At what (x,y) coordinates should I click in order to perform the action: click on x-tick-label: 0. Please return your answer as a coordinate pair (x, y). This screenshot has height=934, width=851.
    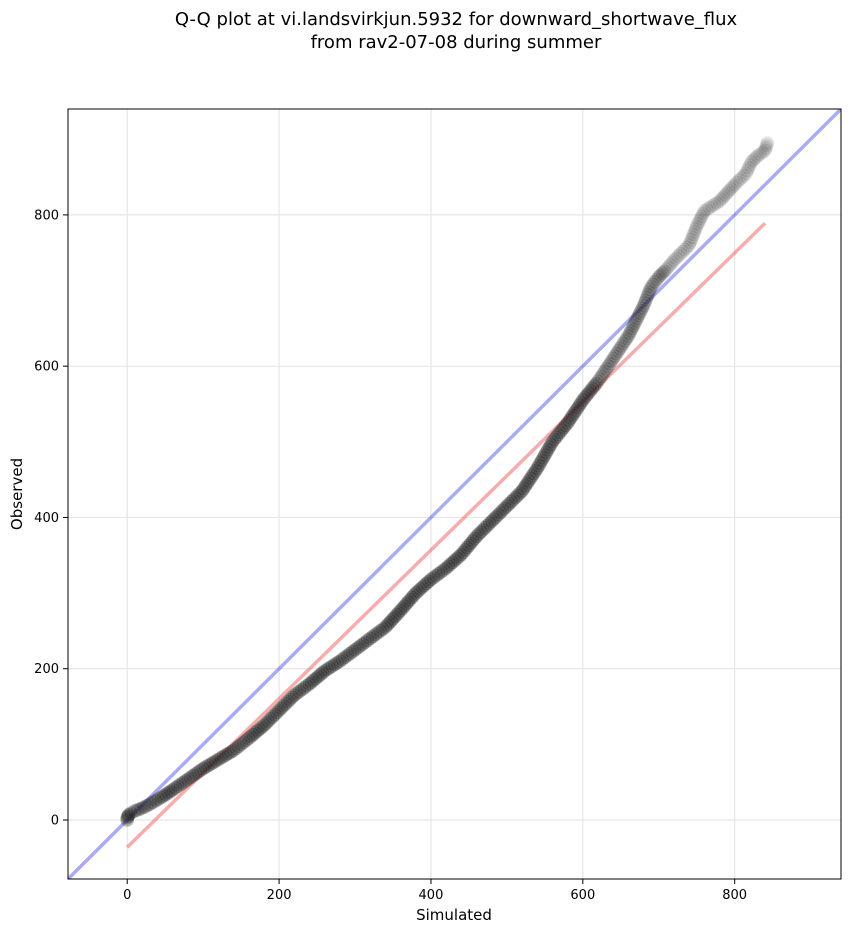
    Looking at the image, I should click on (127, 895).